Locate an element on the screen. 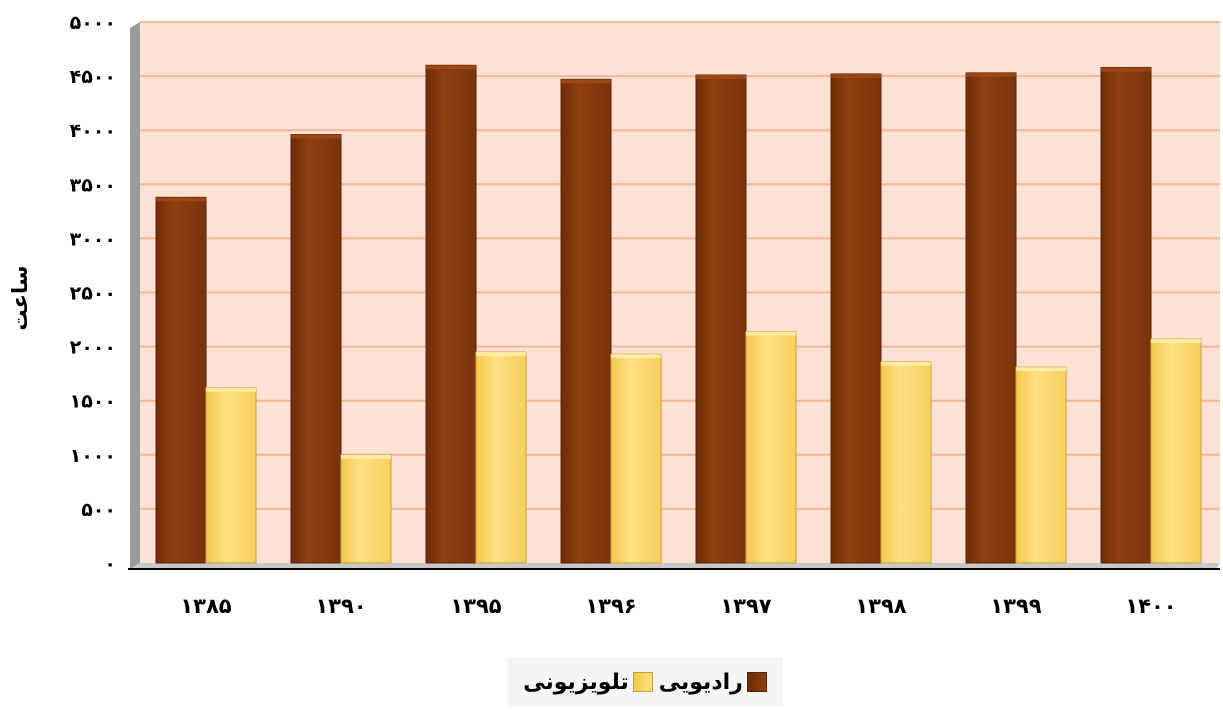  plot-floor is located at coordinates (675, 566).